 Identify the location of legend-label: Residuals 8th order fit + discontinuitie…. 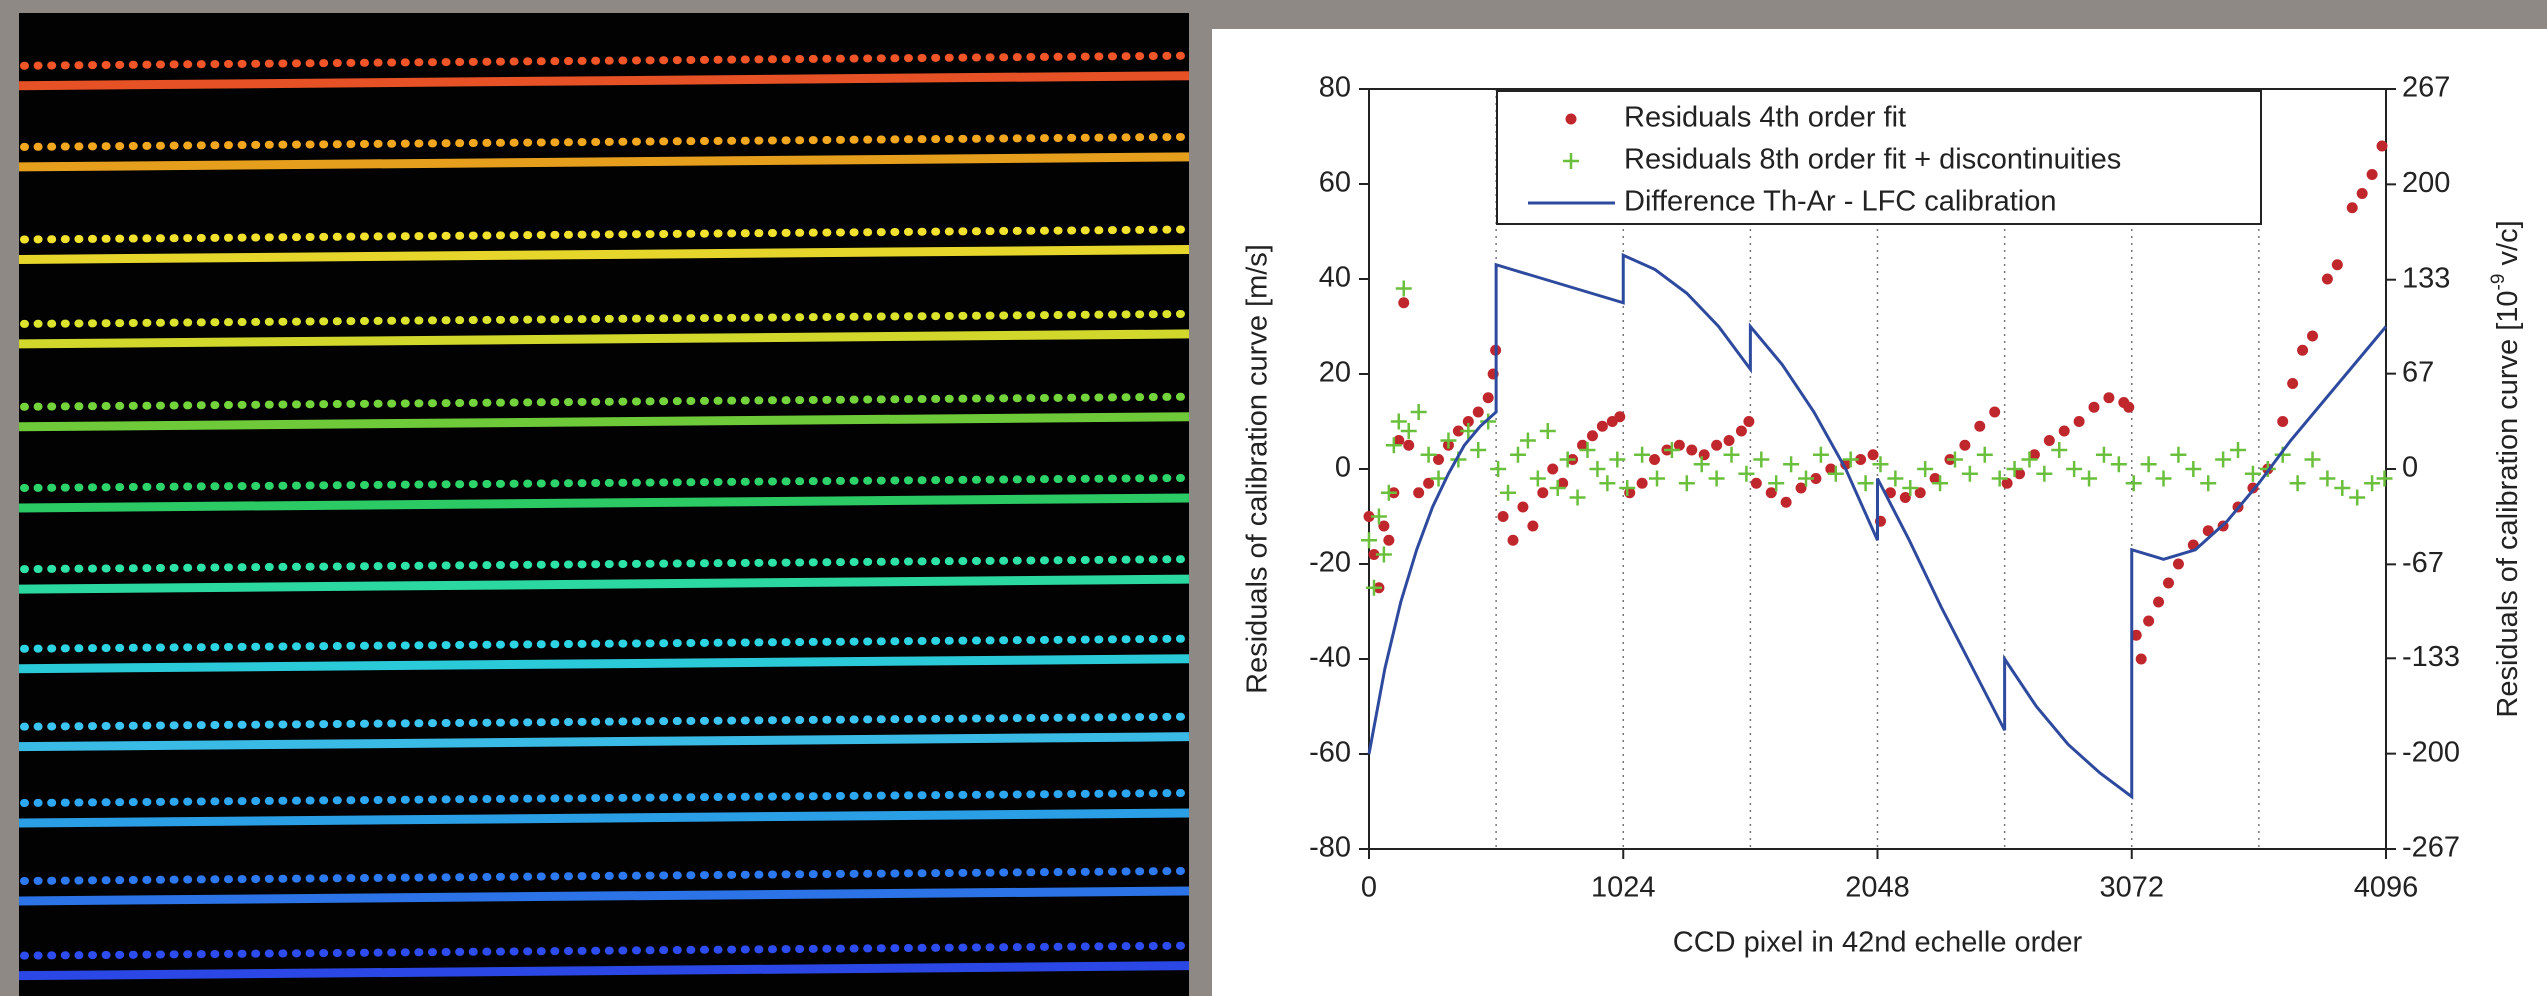
(1872, 160).